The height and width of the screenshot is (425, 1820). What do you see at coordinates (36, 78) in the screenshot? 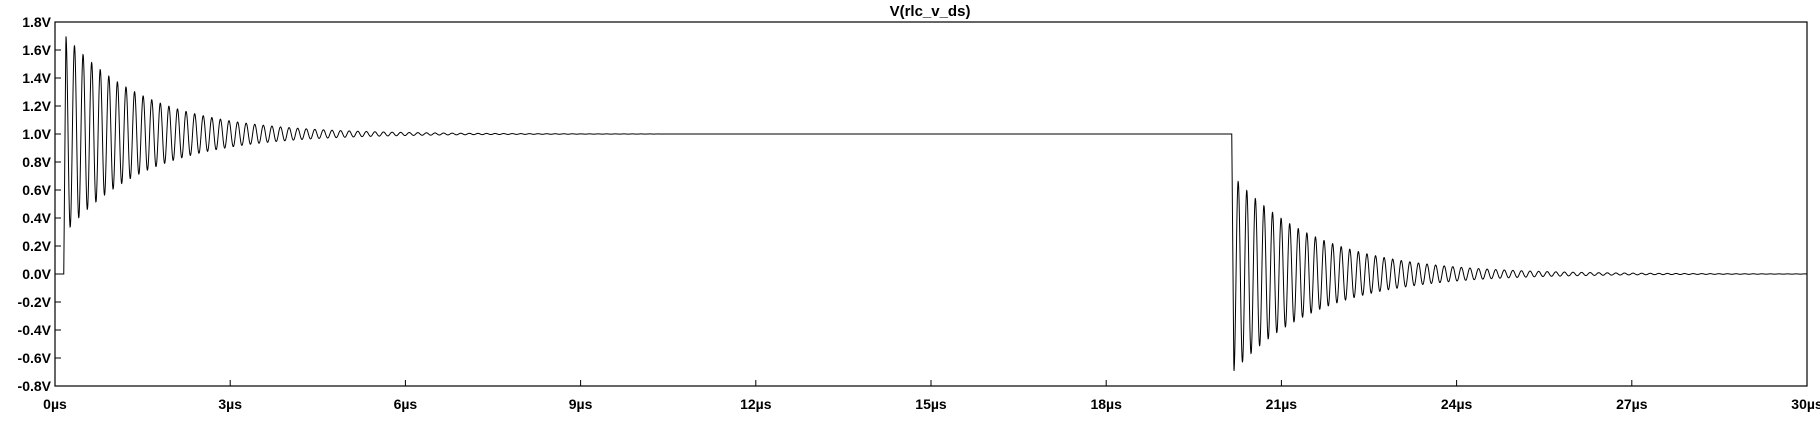
I see `y-tick-label: 1.4V` at bounding box center [36, 78].